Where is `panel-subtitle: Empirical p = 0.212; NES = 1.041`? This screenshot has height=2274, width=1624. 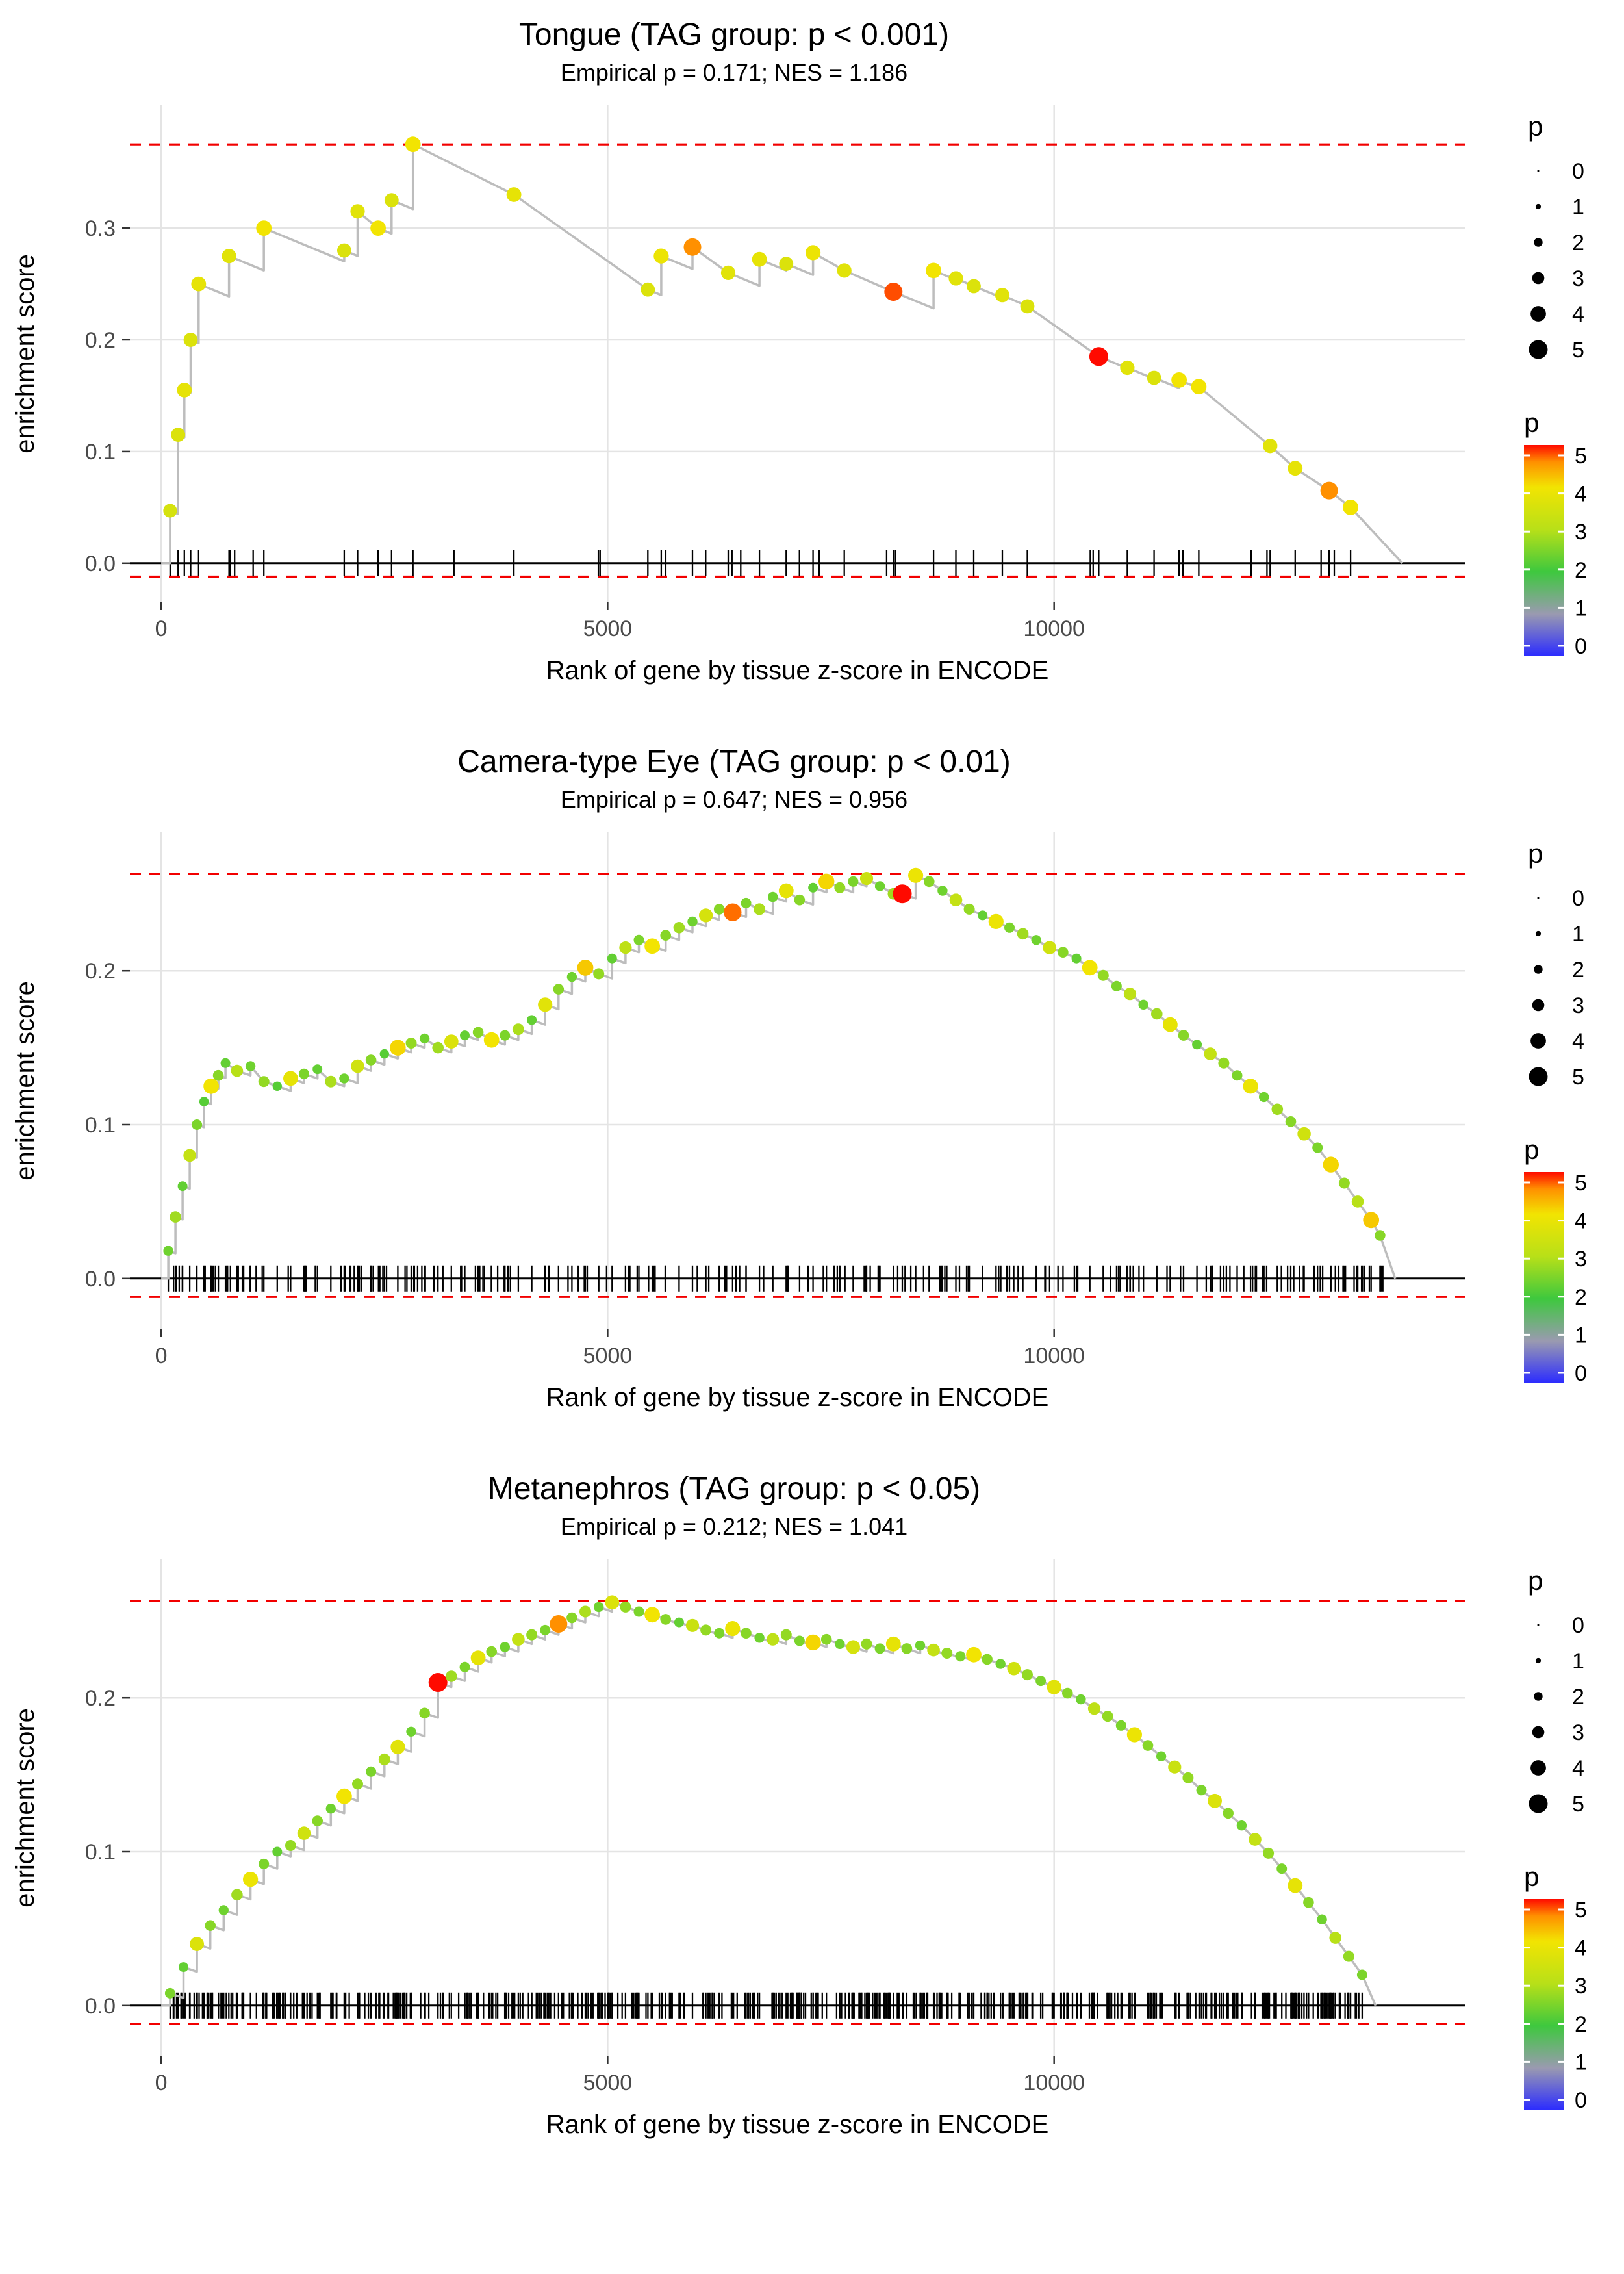
panel-subtitle: Empirical p = 0.212; NES = 1.041 is located at coordinates (734, 1526).